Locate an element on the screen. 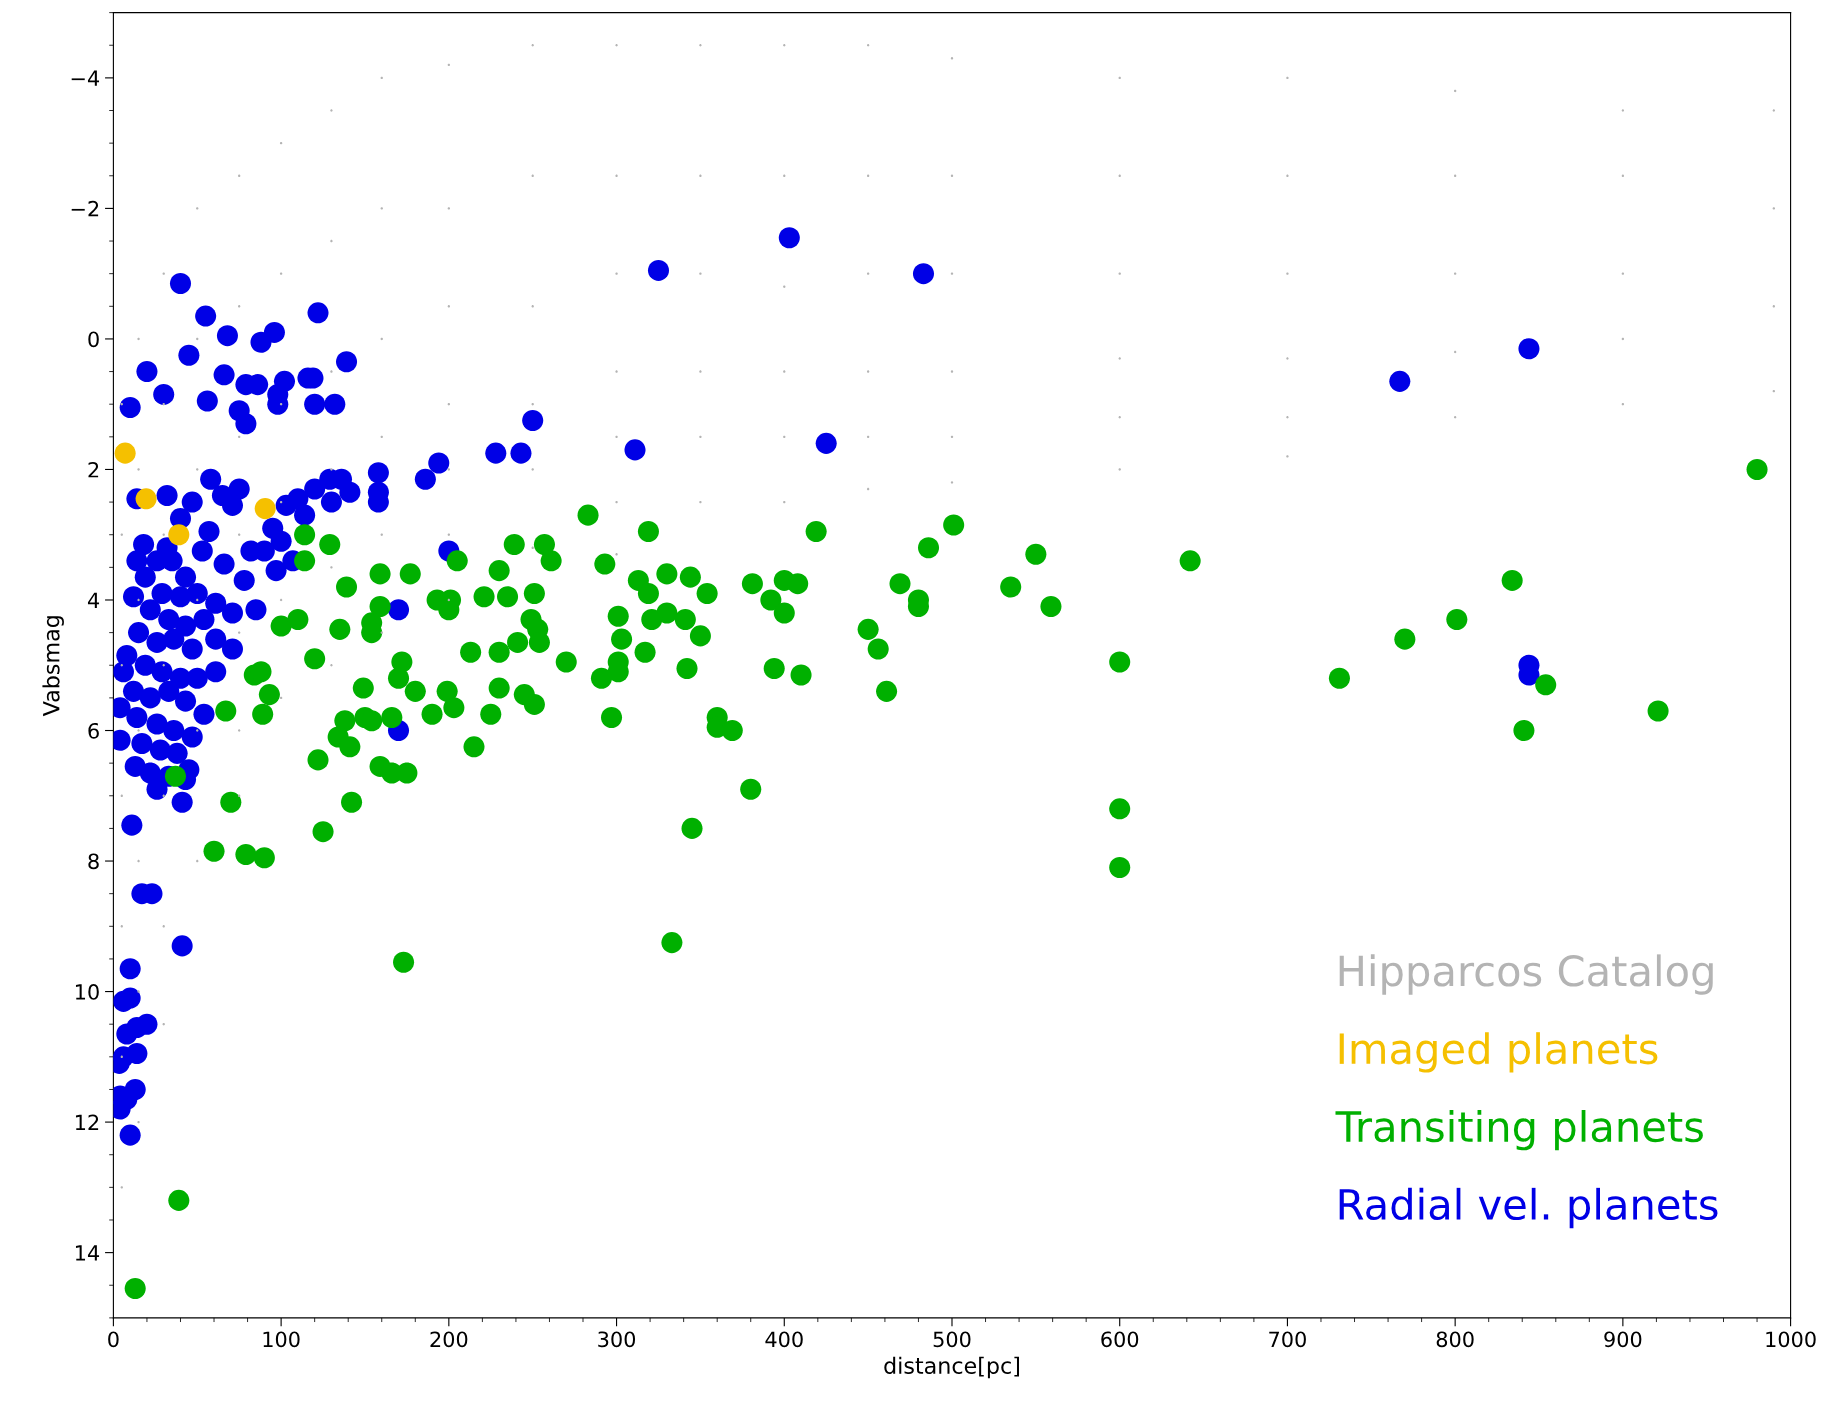  x-tick-label: 600 is located at coordinates (1120, 1339).